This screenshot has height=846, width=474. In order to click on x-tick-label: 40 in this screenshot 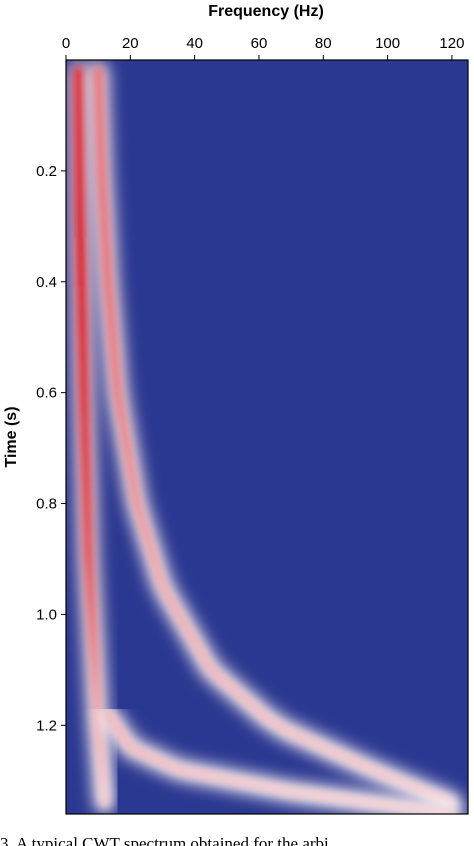, I will do `click(194, 43)`.